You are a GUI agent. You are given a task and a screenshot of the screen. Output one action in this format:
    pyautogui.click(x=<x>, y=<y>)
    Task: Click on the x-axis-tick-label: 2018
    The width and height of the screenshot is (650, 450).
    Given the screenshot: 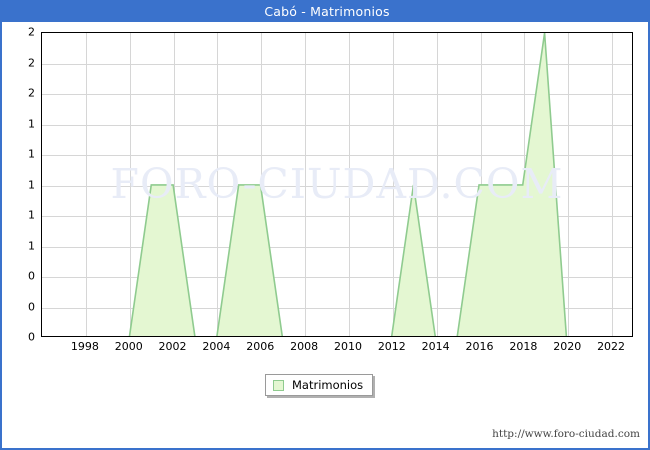 What is the action you would take?
    pyautogui.click(x=523, y=346)
    